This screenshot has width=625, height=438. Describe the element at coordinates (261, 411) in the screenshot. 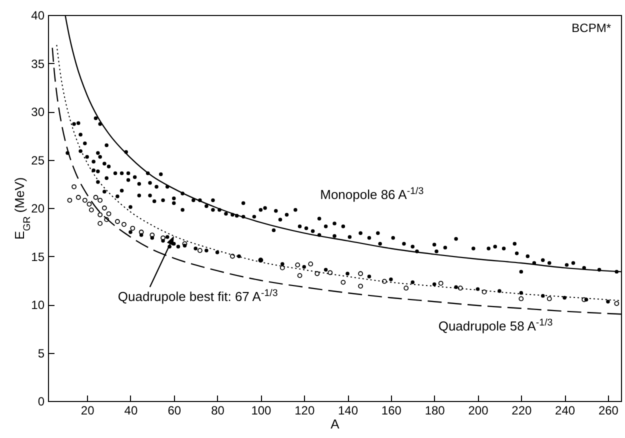

I see `x-tick-label: 100` at that location.